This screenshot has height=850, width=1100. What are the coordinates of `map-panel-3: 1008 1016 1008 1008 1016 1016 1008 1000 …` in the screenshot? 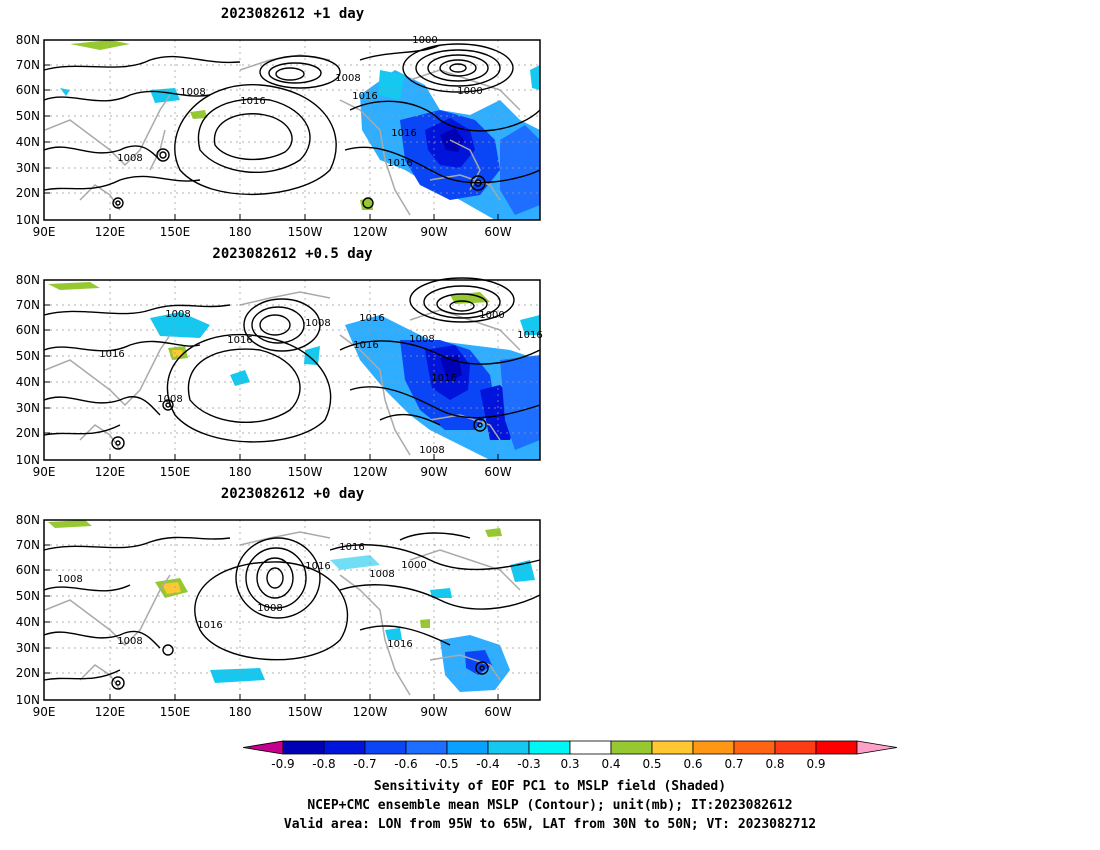 It's located at (278, 616).